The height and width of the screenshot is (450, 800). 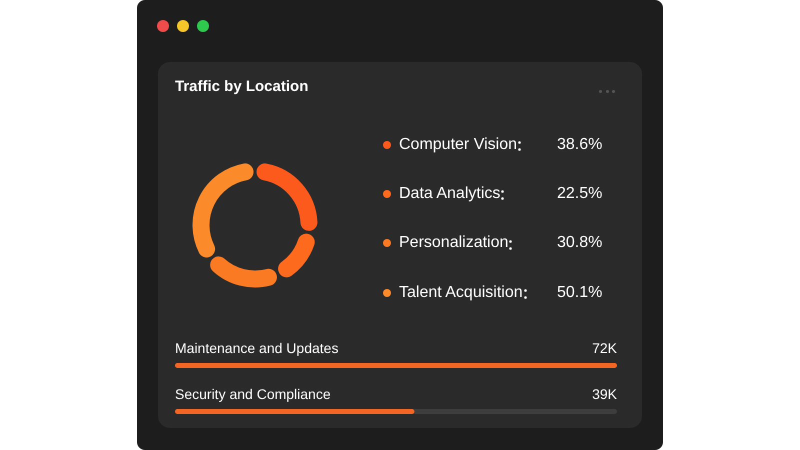 What do you see at coordinates (449, 193) in the screenshot?
I see `legend-label: Data Analytics` at bounding box center [449, 193].